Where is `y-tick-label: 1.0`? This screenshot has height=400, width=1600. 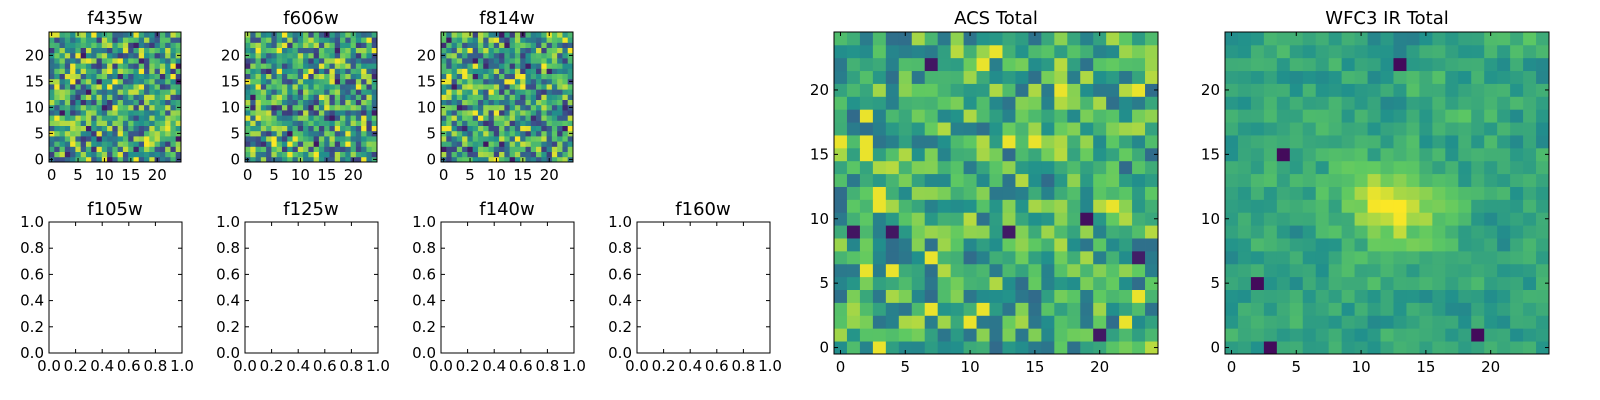
y-tick-label: 1.0 is located at coordinates (32, 222).